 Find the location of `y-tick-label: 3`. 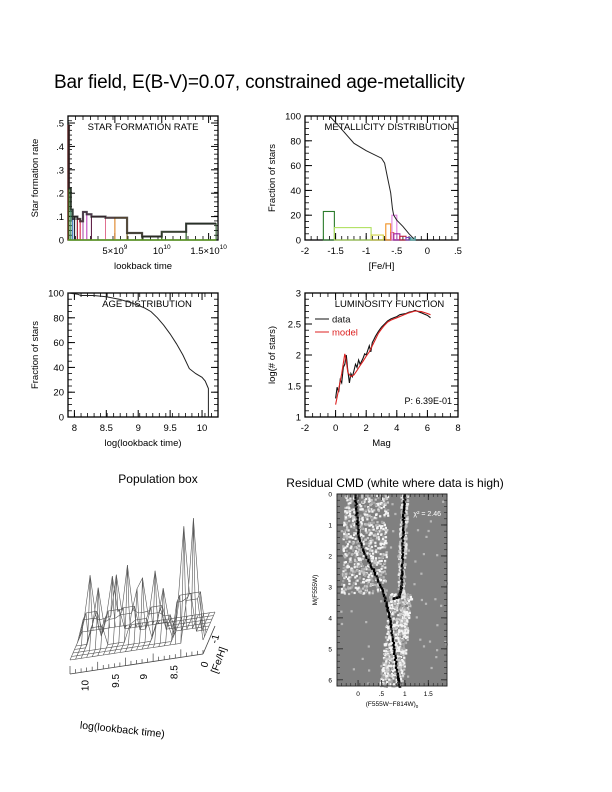

y-tick-label: 3 is located at coordinates (330, 587).